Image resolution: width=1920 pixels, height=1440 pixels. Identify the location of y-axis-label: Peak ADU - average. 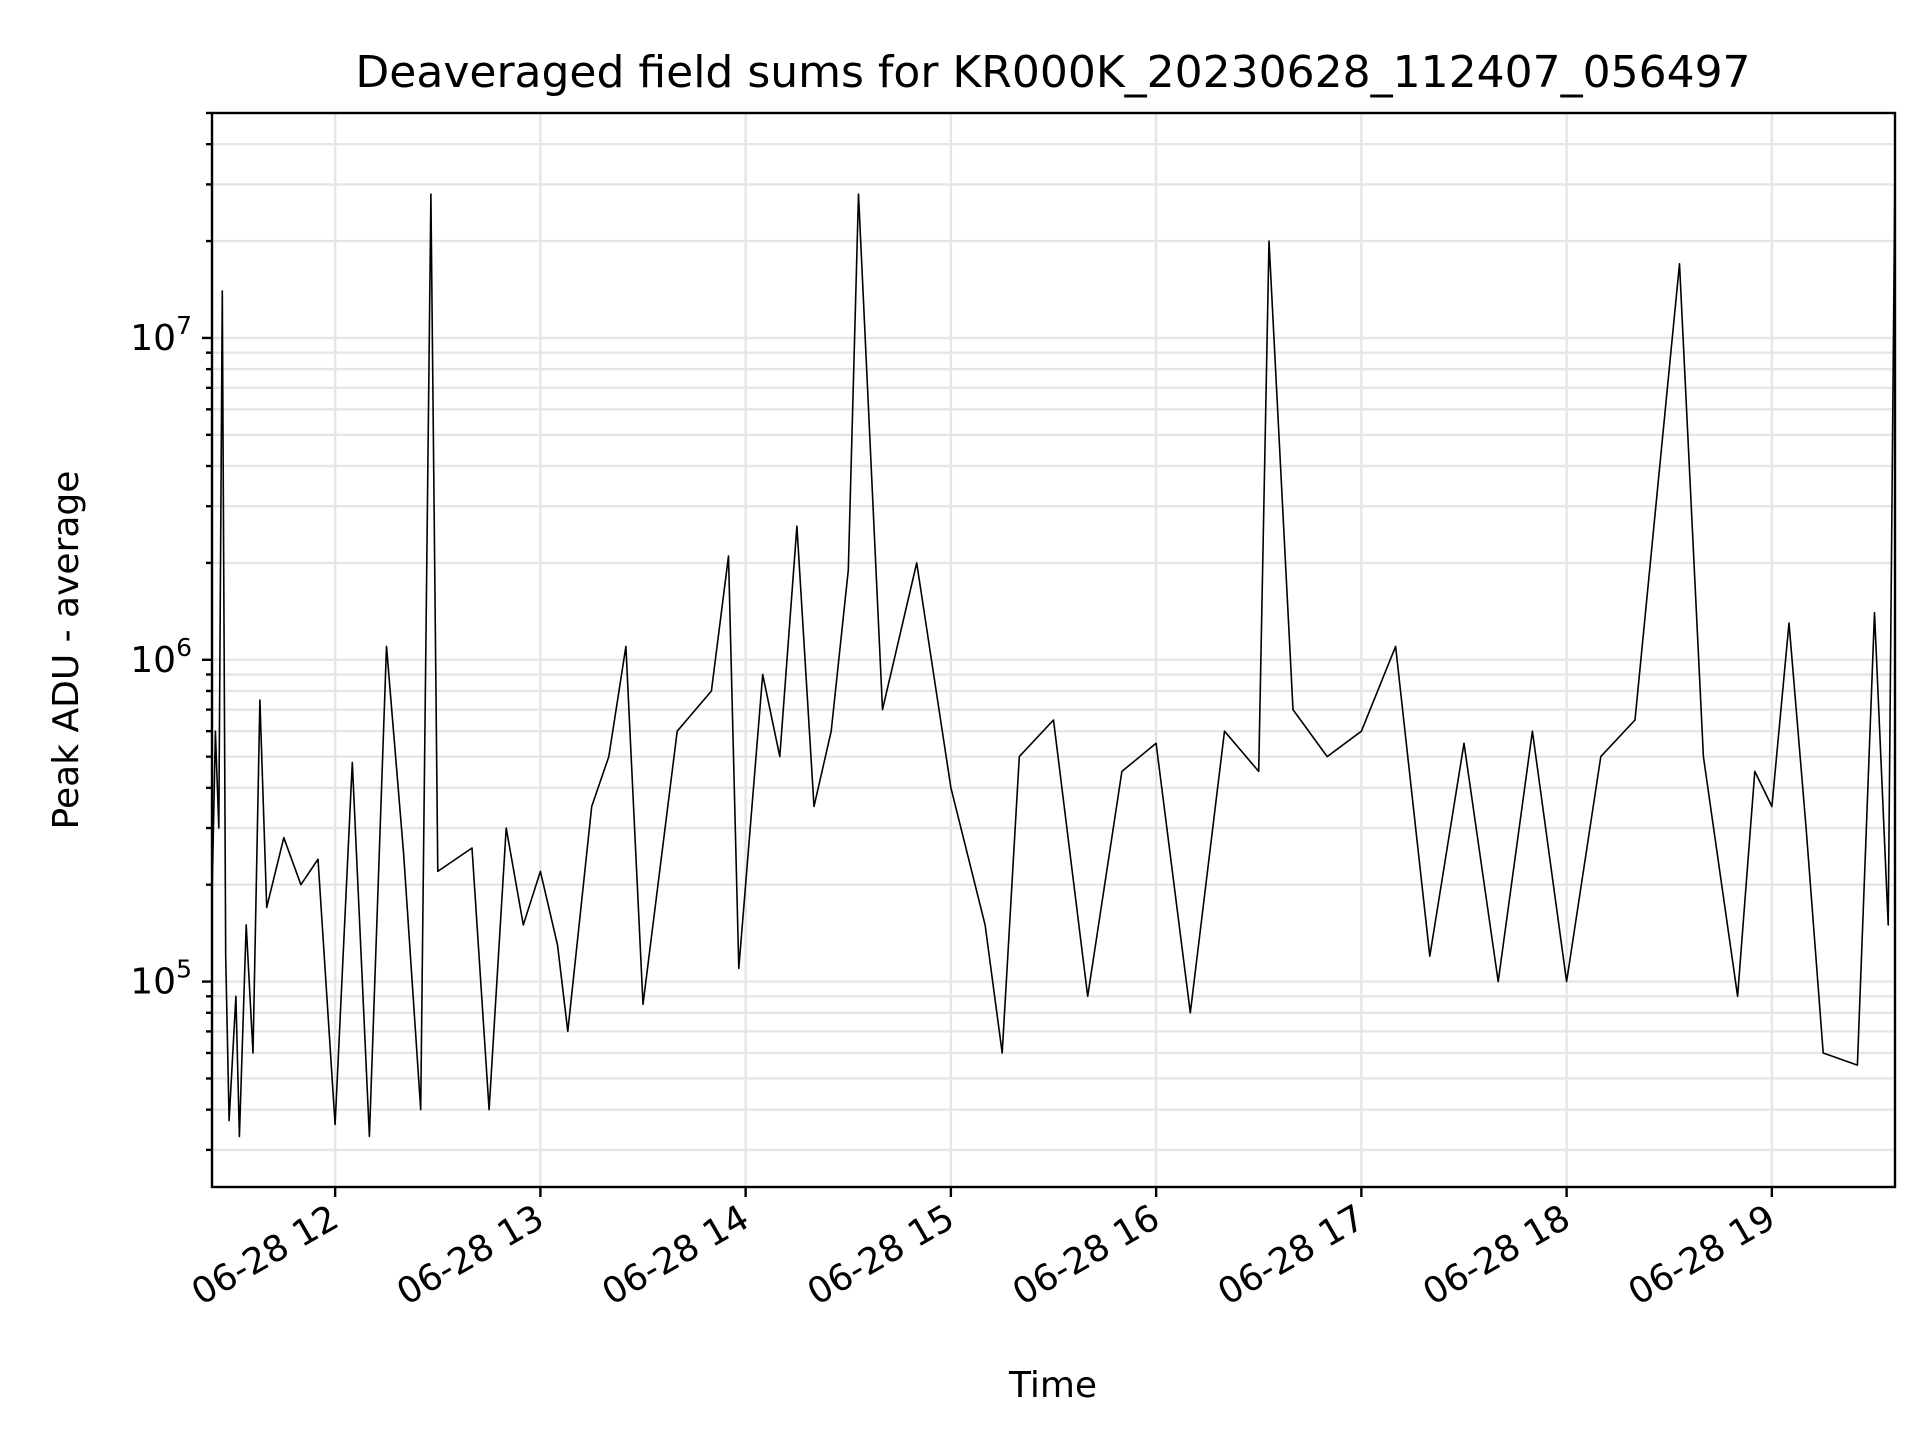
(66, 650).